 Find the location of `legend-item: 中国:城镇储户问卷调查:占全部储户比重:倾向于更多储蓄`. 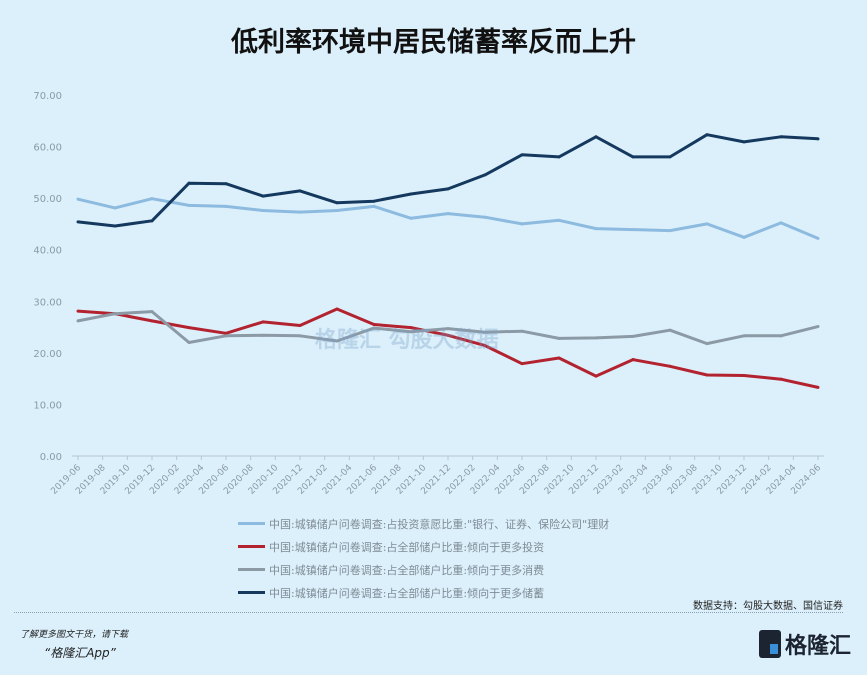

legend-item: 中国:城镇储户问卷调查:占全部储户比重:倾向于更多储蓄 is located at coordinates (423, 592).